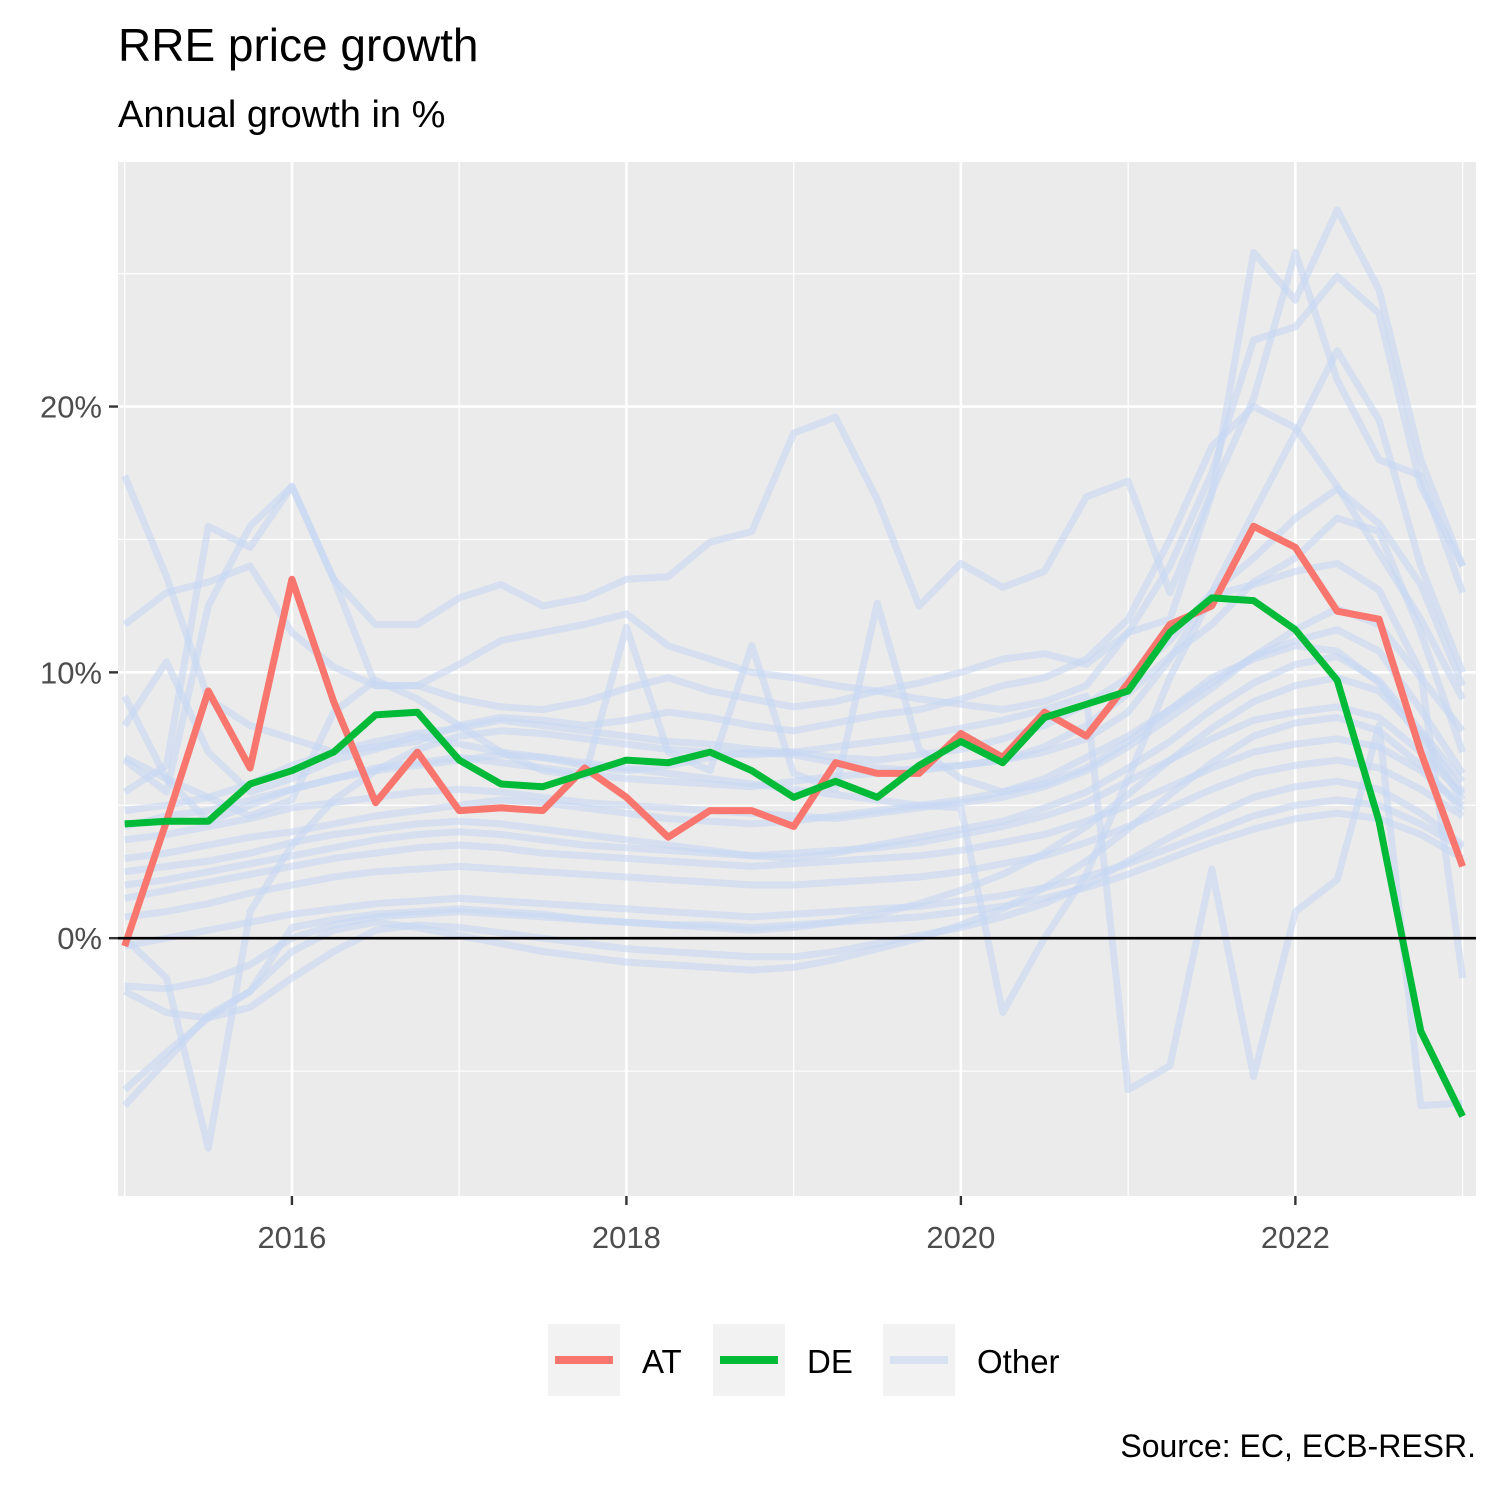 The width and height of the screenshot is (1500, 1500). Describe the element at coordinates (830, 1361) in the screenshot. I see `legend-label-de: DE` at that location.